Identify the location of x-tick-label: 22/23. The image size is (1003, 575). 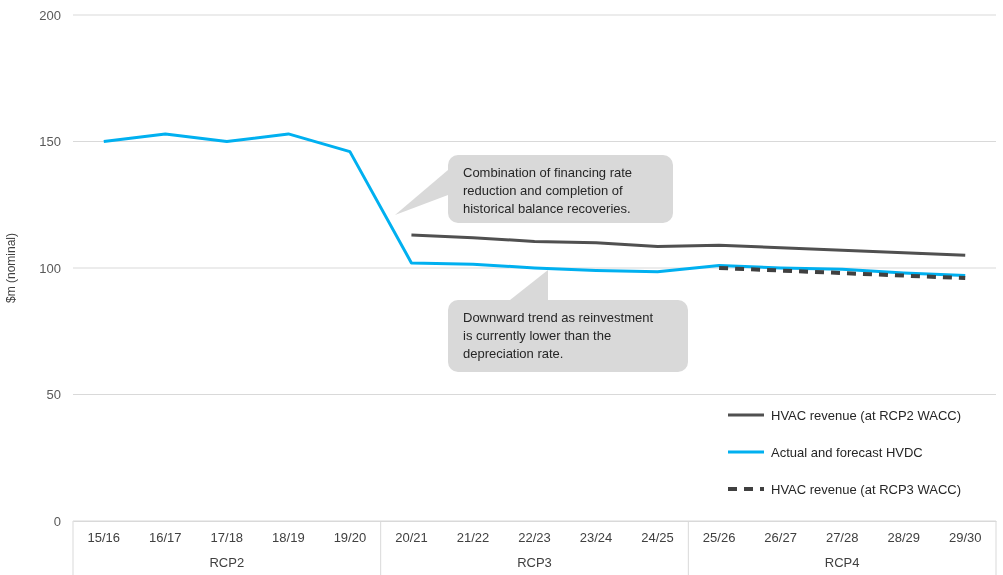
(534, 538).